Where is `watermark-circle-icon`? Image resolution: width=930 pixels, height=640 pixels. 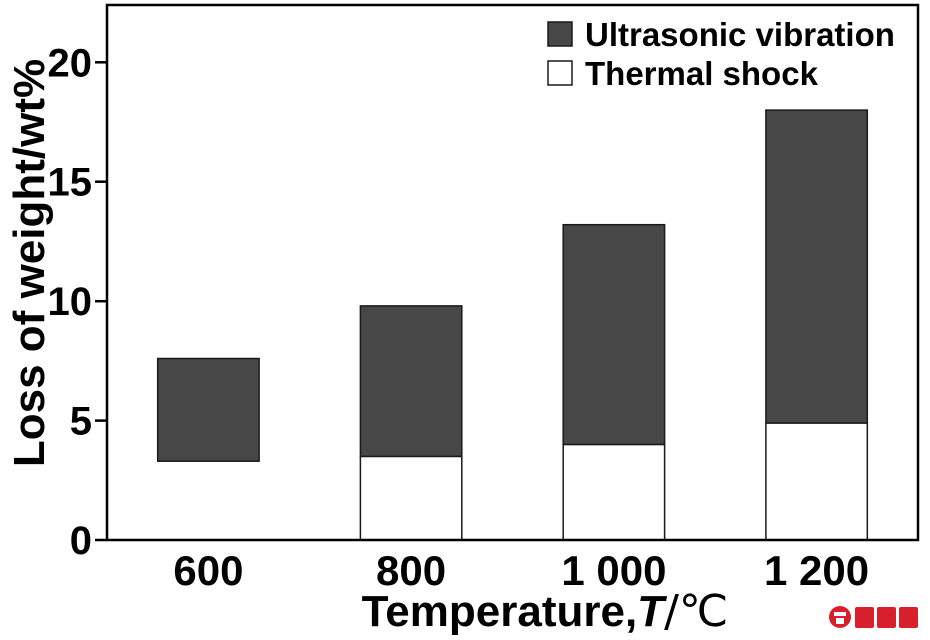
watermark-circle-icon is located at coordinates (840, 617).